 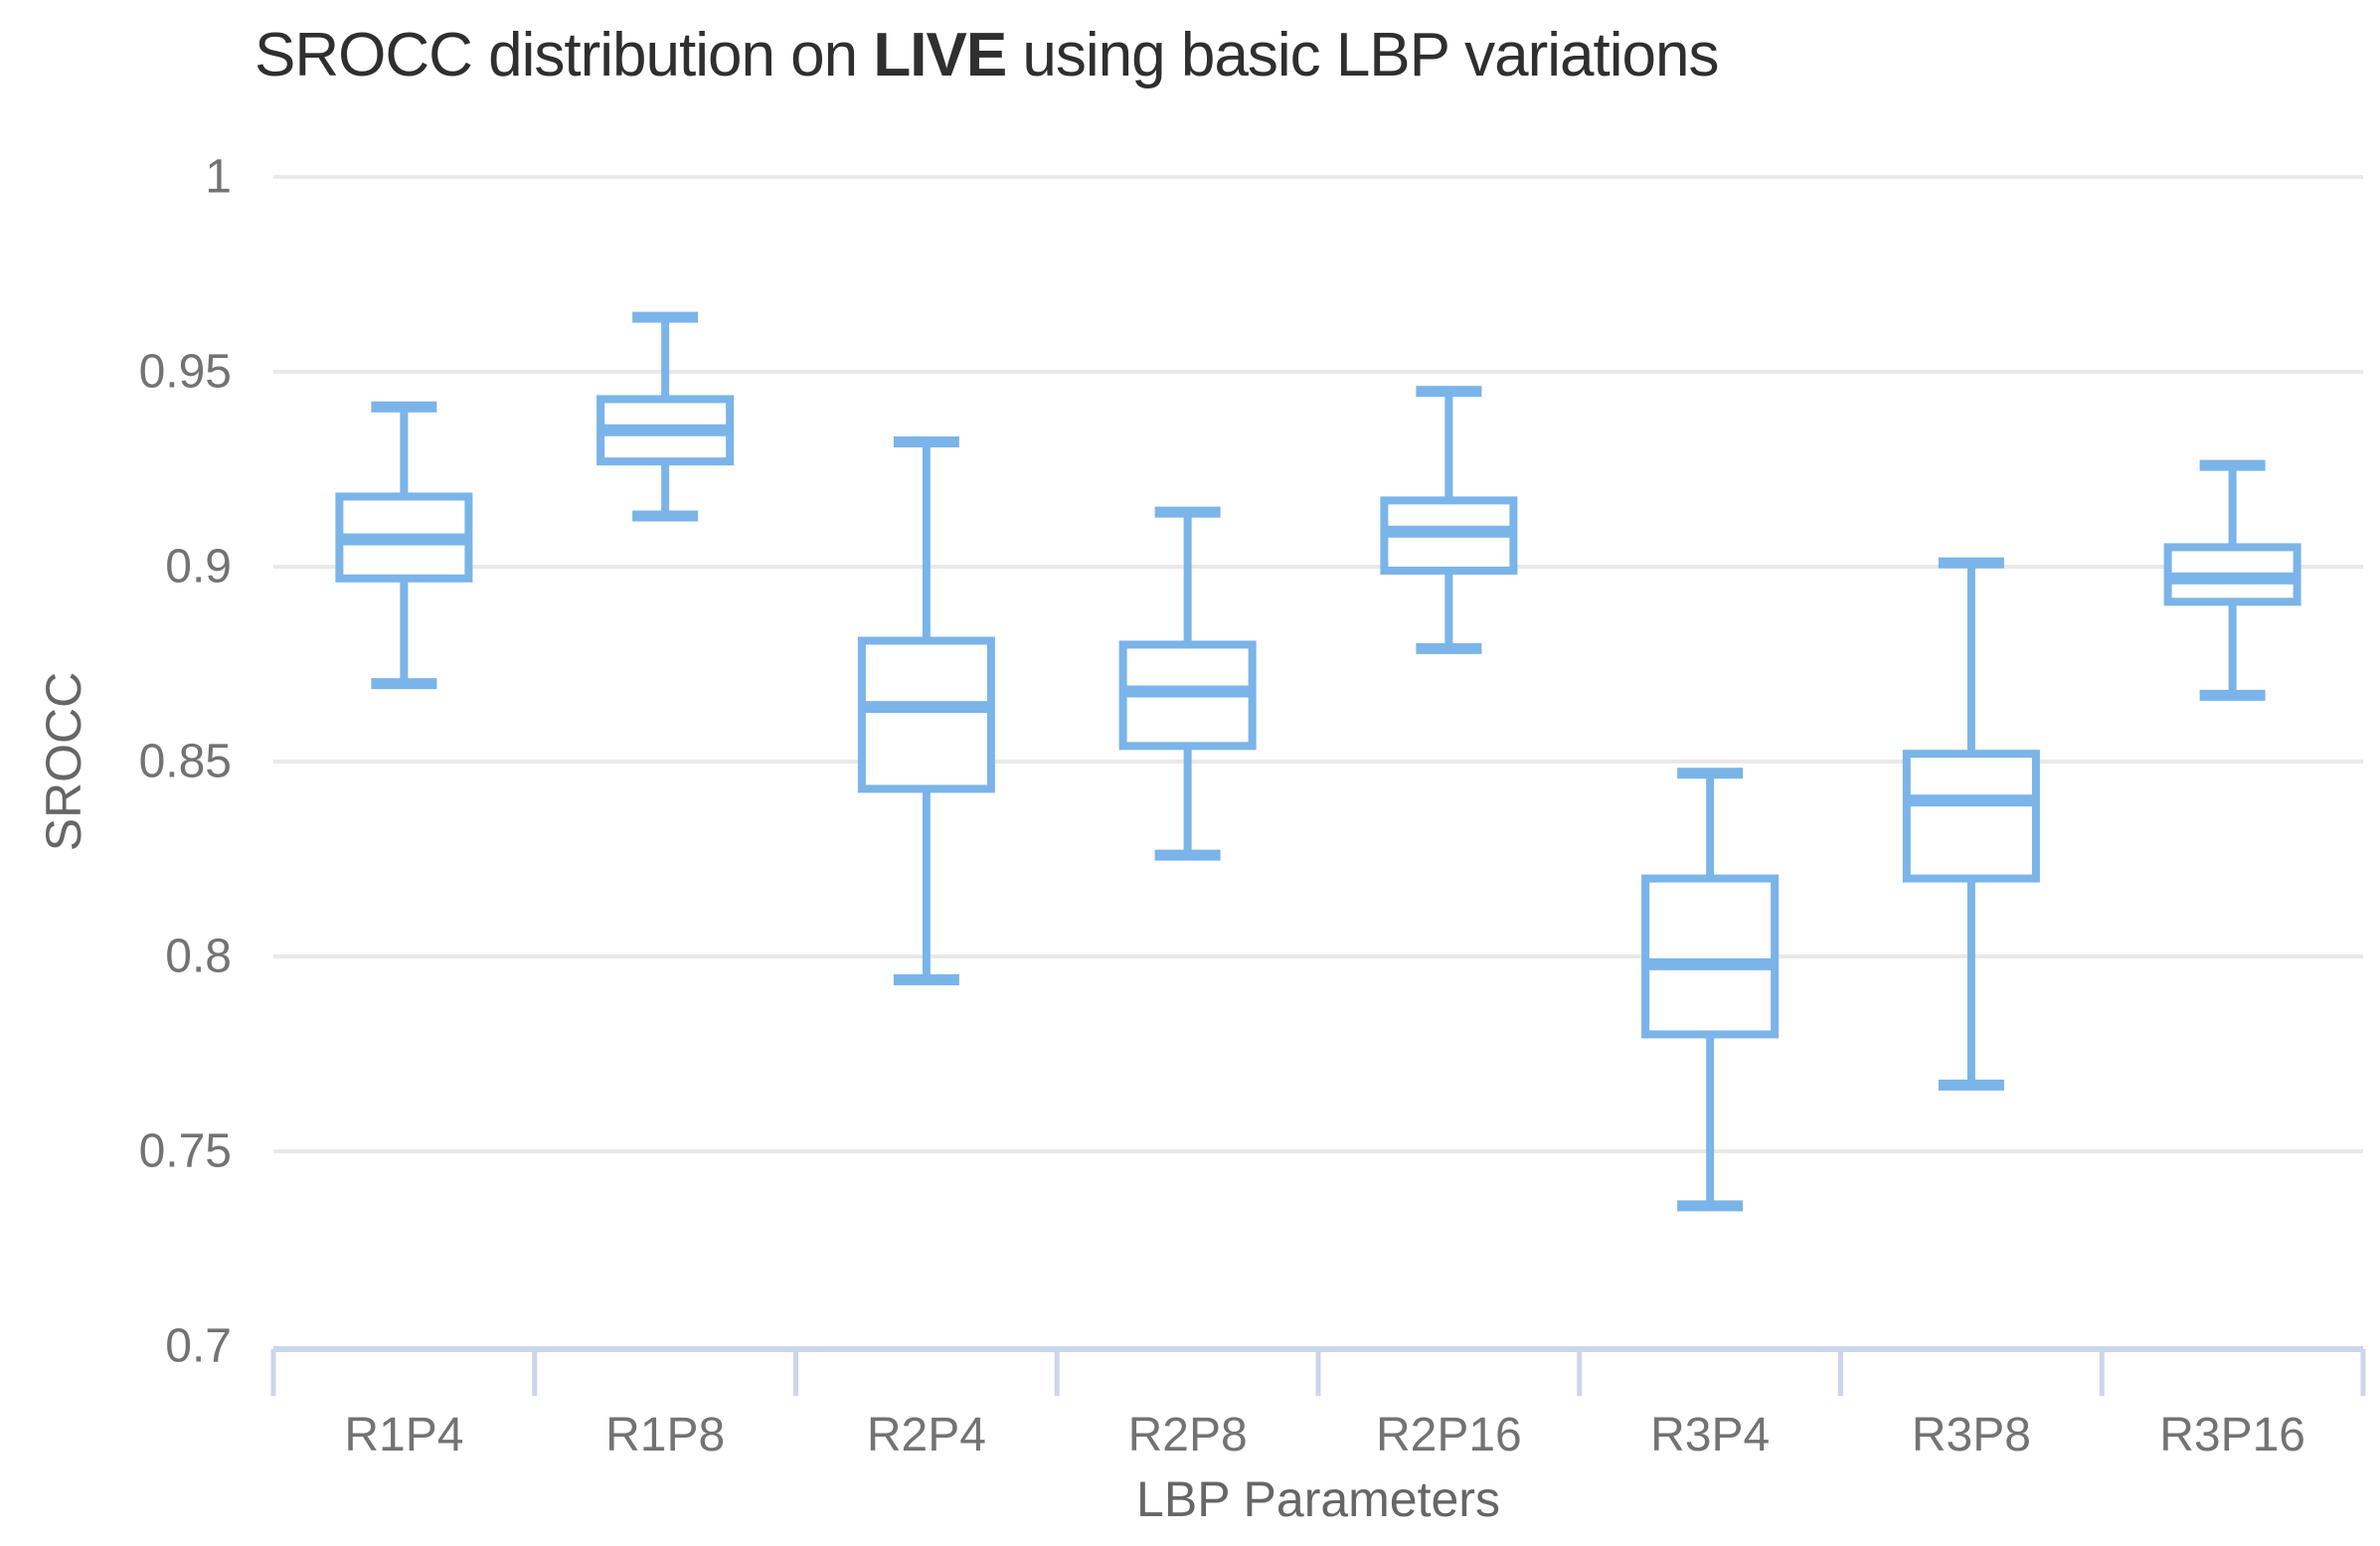 I want to click on box-R1P4, so click(x=404, y=545).